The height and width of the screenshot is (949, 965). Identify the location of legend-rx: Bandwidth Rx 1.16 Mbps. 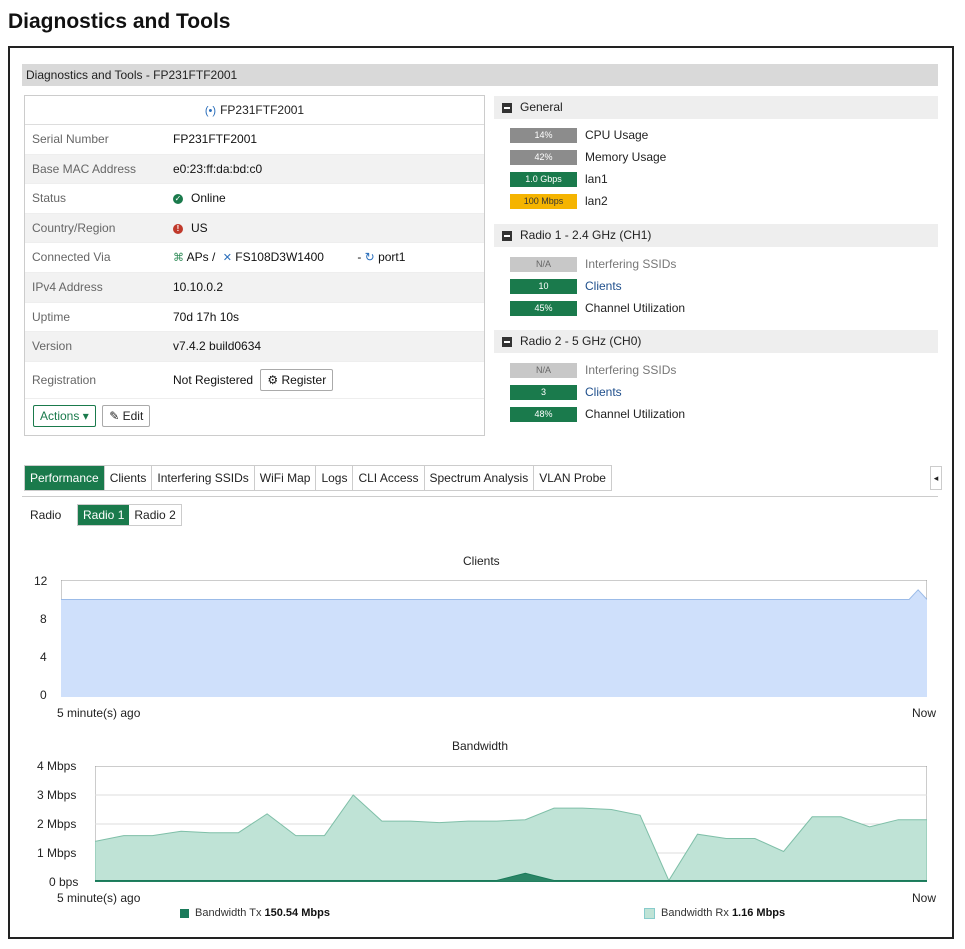
(714, 913).